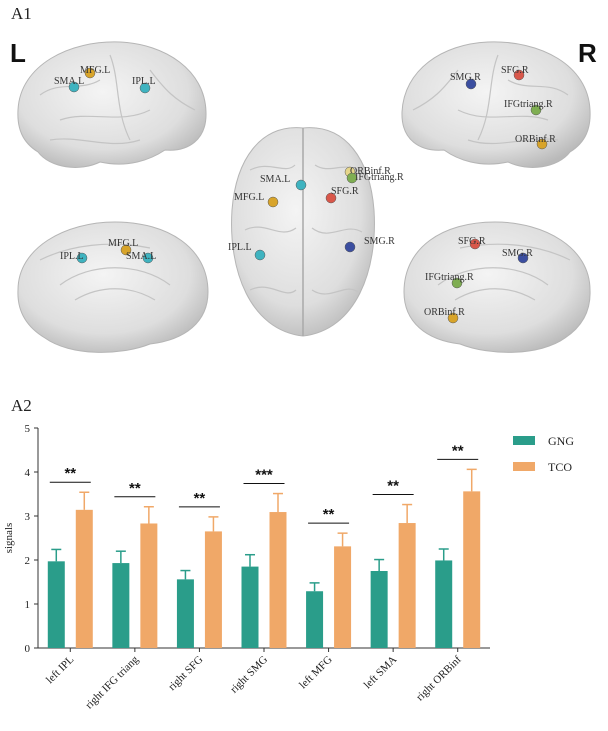 The width and height of the screenshot is (608, 731). I want to click on right-hemisphere-label: R, so click(587, 53).